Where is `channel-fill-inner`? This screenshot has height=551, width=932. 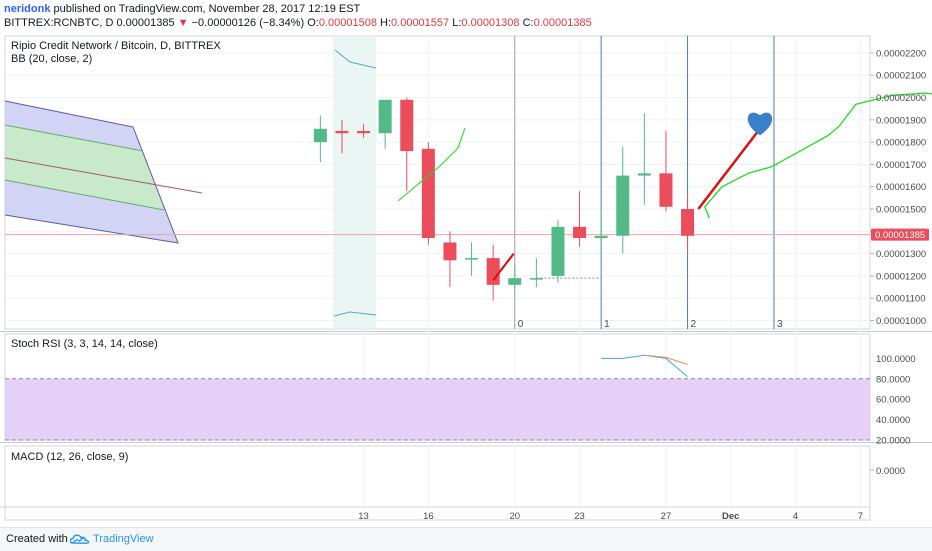
channel-fill-inner is located at coordinates (84, 167).